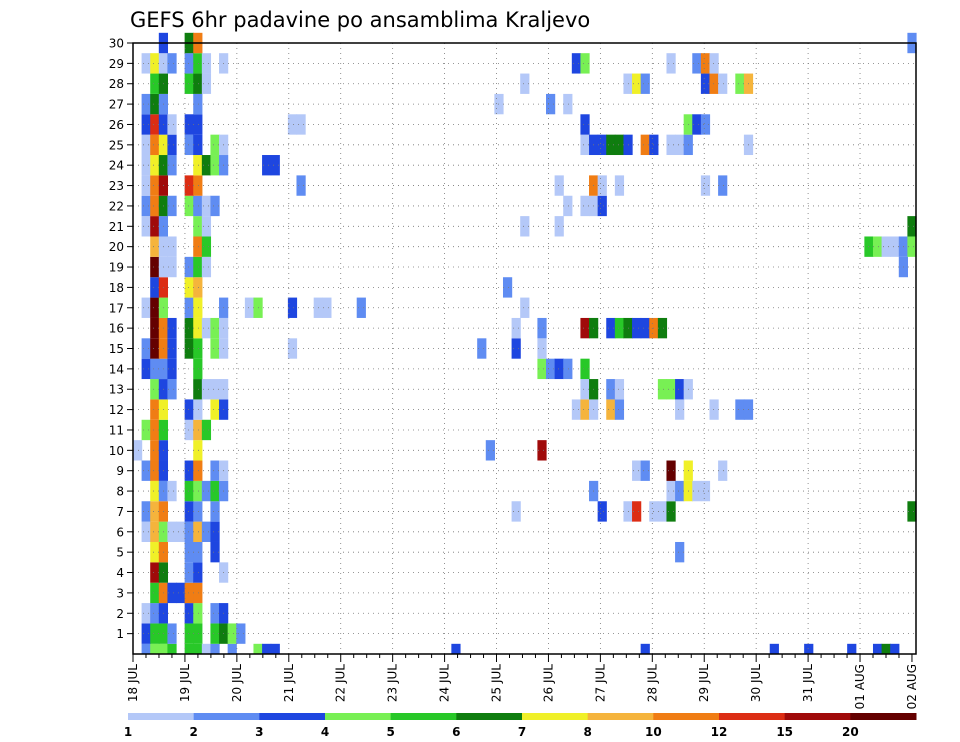 Image resolution: width=960 pixels, height=742 pixels. I want to click on y-tick-label: 29, so click(116, 64).